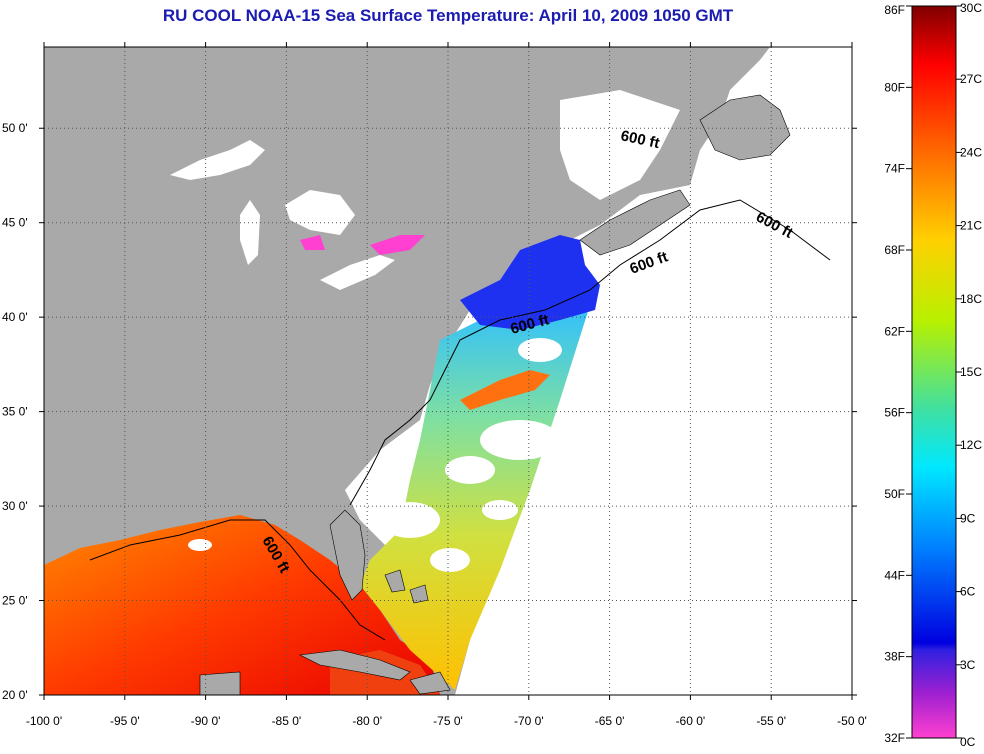  Describe the element at coordinates (125, 721) in the screenshot. I see `lon-tick-label: -95 0'` at that location.